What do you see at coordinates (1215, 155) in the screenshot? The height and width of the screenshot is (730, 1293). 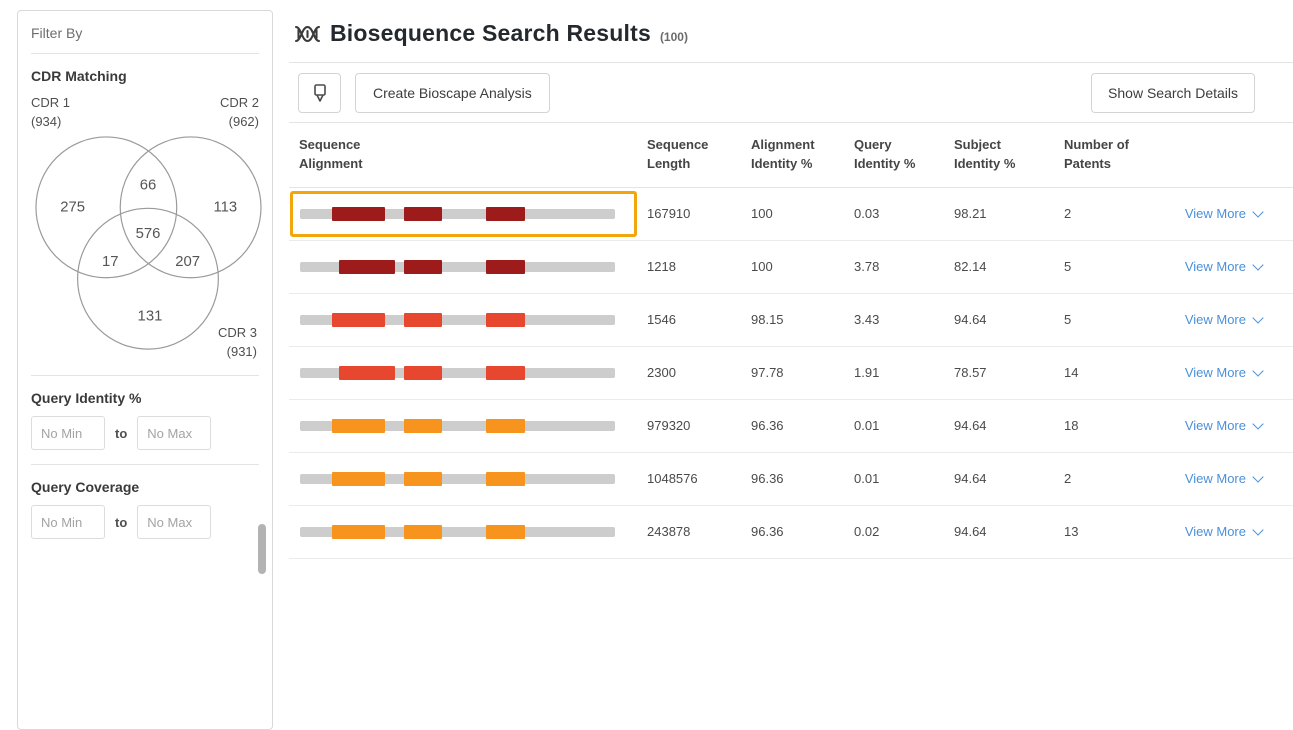 I see `col-actions` at bounding box center [1215, 155].